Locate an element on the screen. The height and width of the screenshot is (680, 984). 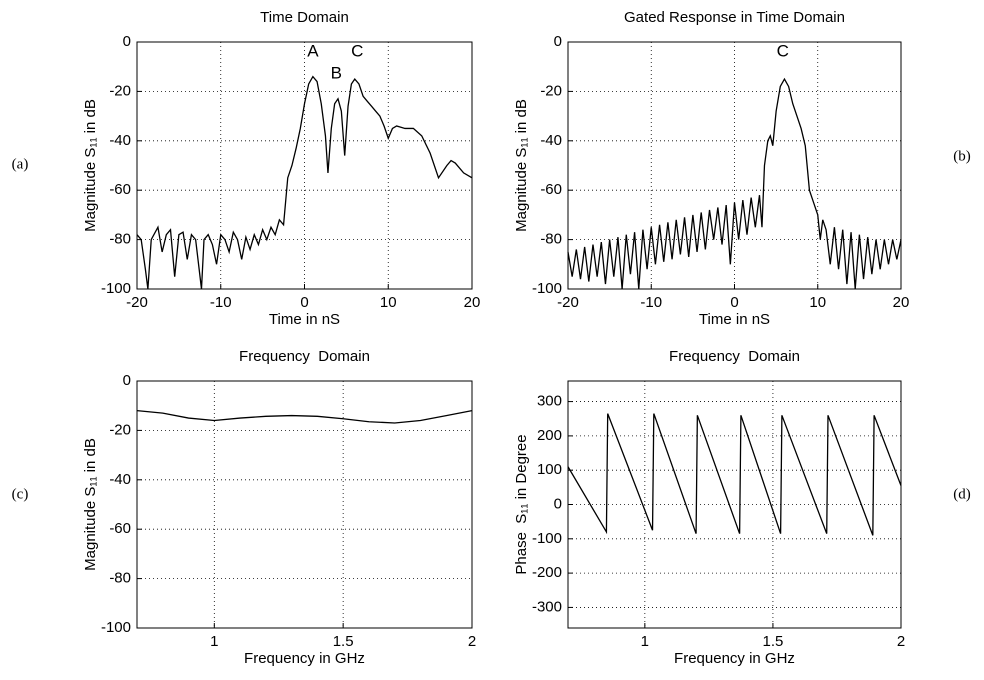
chart-title: Gated Response in Time Domain is located at coordinates (734, 17).